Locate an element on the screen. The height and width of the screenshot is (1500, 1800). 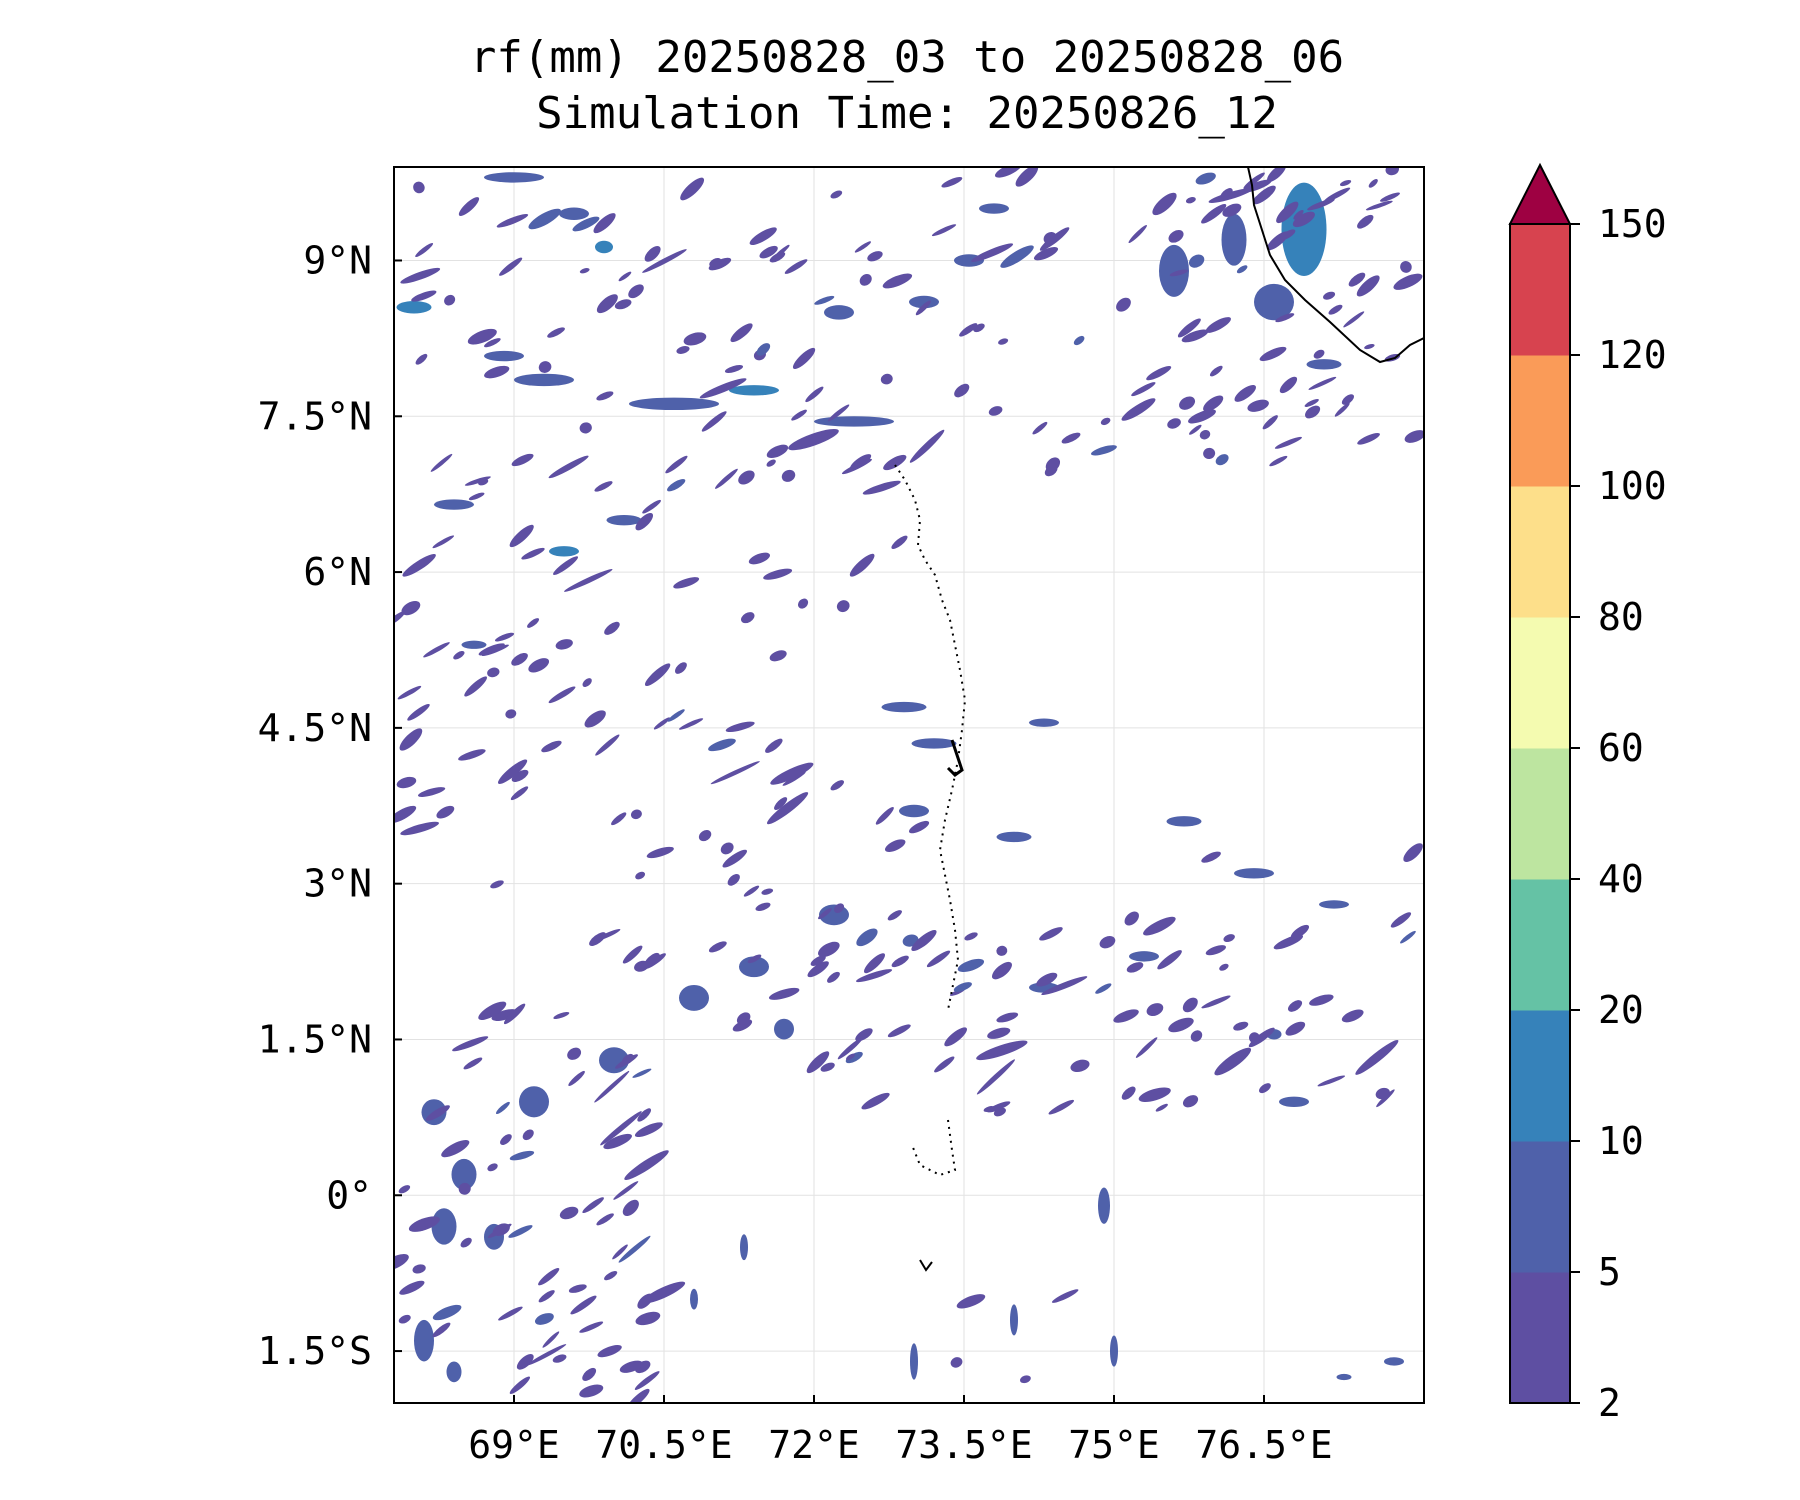
male-atoll is located at coordinates (955, 758).